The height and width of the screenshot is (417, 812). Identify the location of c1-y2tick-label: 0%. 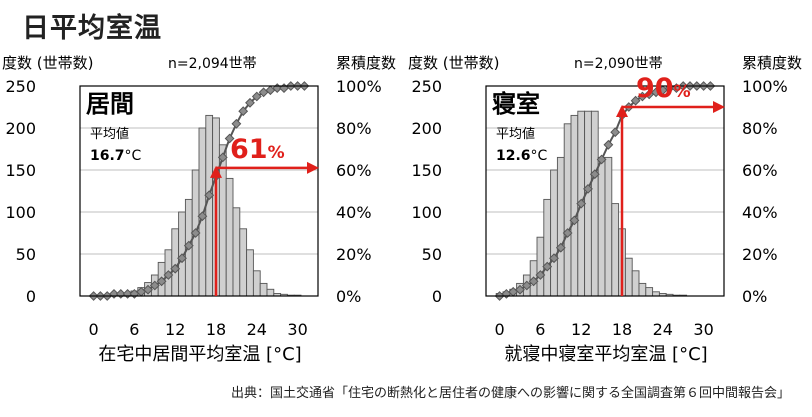
(754, 296).